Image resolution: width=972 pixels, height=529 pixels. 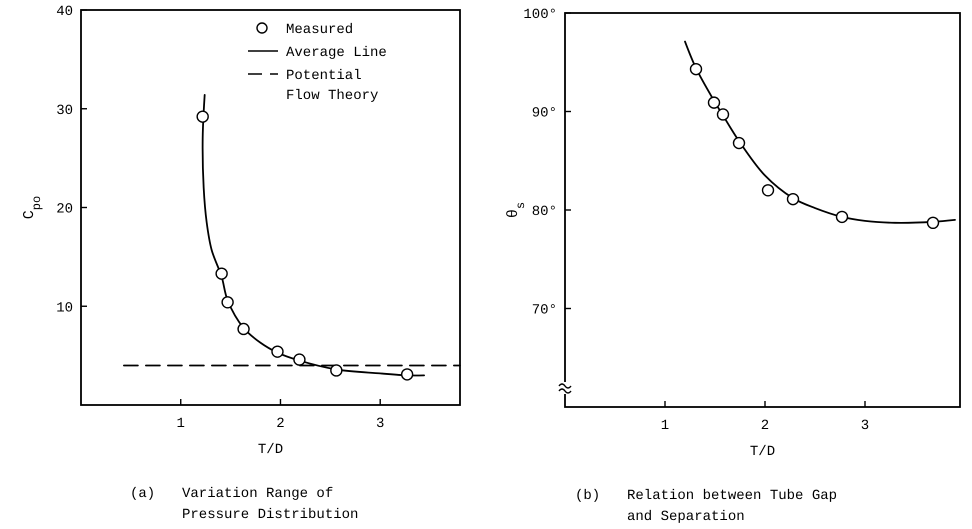 I want to click on y-tick-label: 20, so click(x=64, y=210).